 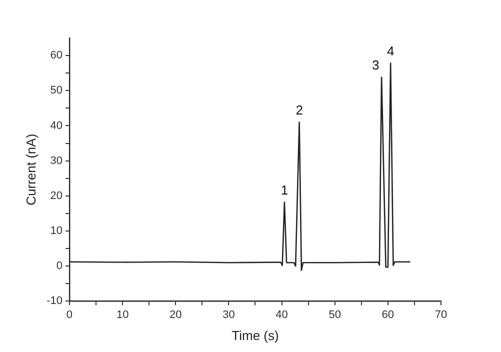 I want to click on y-tick-label: 0, so click(x=59, y=266).